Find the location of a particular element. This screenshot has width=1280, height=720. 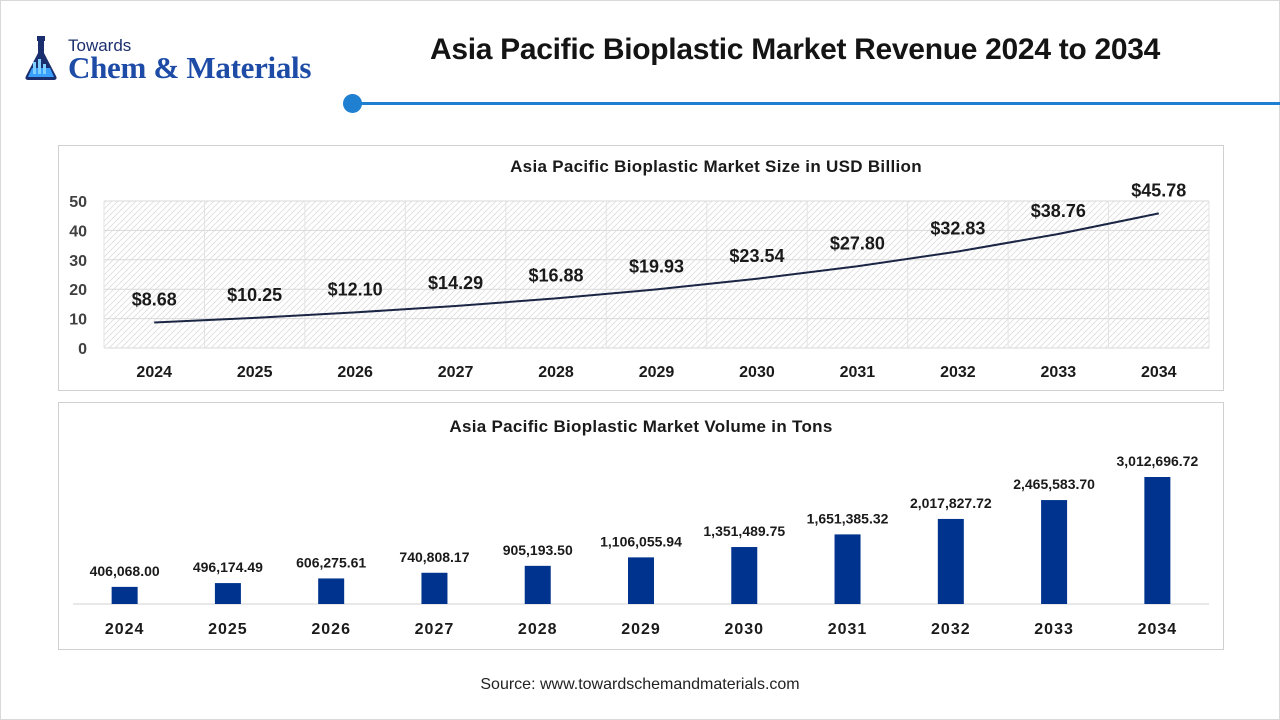

data-label: $8.68 is located at coordinates (154, 299).